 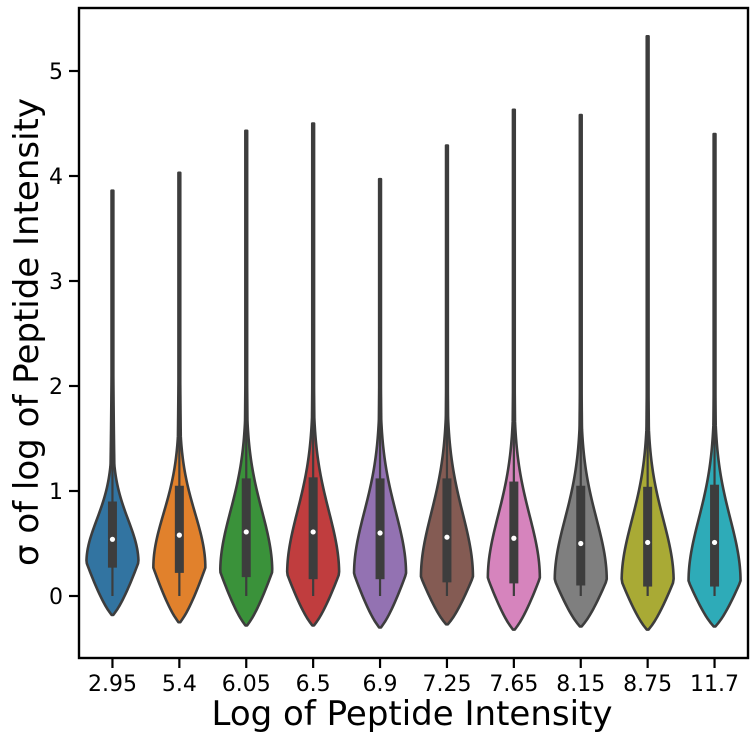 I want to click on median-dot-8.15, so click(x=581, y=543).